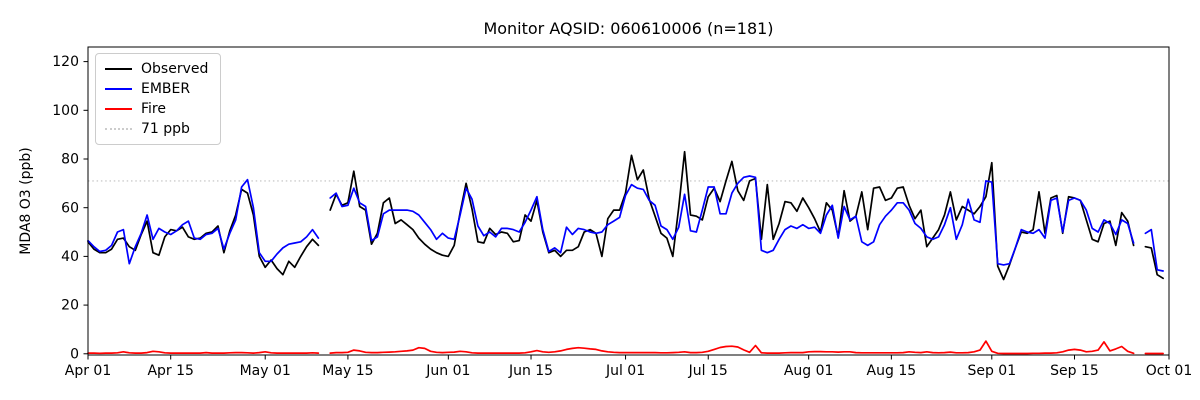 This screenshot has height=400, width=1200. Describe the element at coordinates (118, 89) in the screenshot. I see `ember-line-swatch` at that location.